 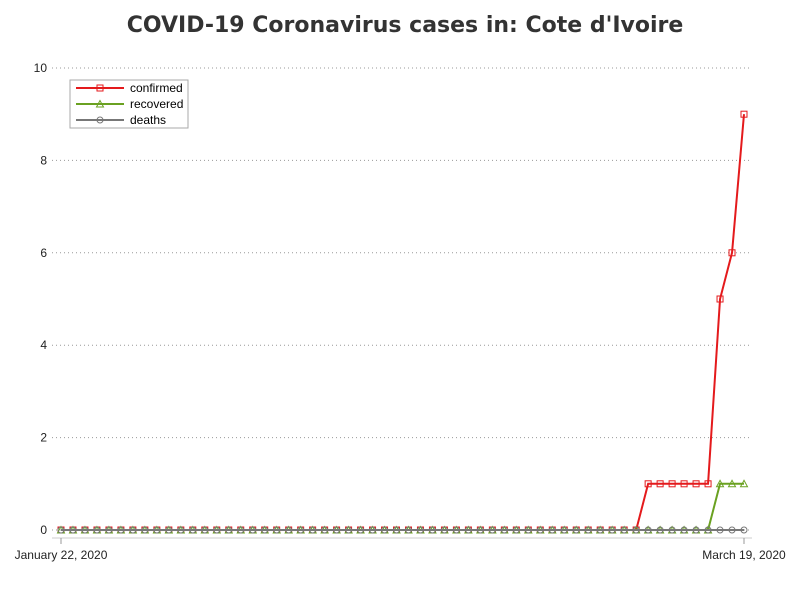 What do you see at coordinates (43, 345) in the screenshot?
I see `y-tick-label: 4` at bounding box center [43, 345].